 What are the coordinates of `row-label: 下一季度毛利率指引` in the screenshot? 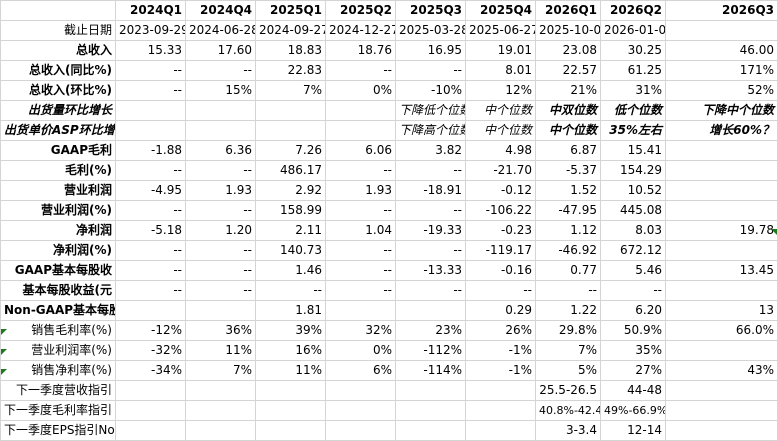 It's located at (58, 411).